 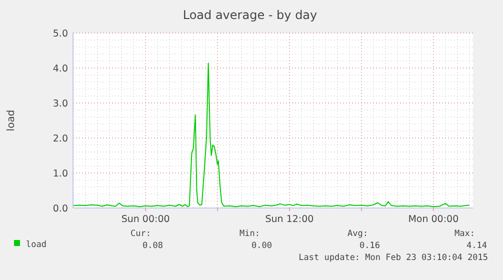 What do you see at coordinates (60, 174) in the screenshot?
I see `y-tick-label: 1.0` at bounding box center [60, 174].